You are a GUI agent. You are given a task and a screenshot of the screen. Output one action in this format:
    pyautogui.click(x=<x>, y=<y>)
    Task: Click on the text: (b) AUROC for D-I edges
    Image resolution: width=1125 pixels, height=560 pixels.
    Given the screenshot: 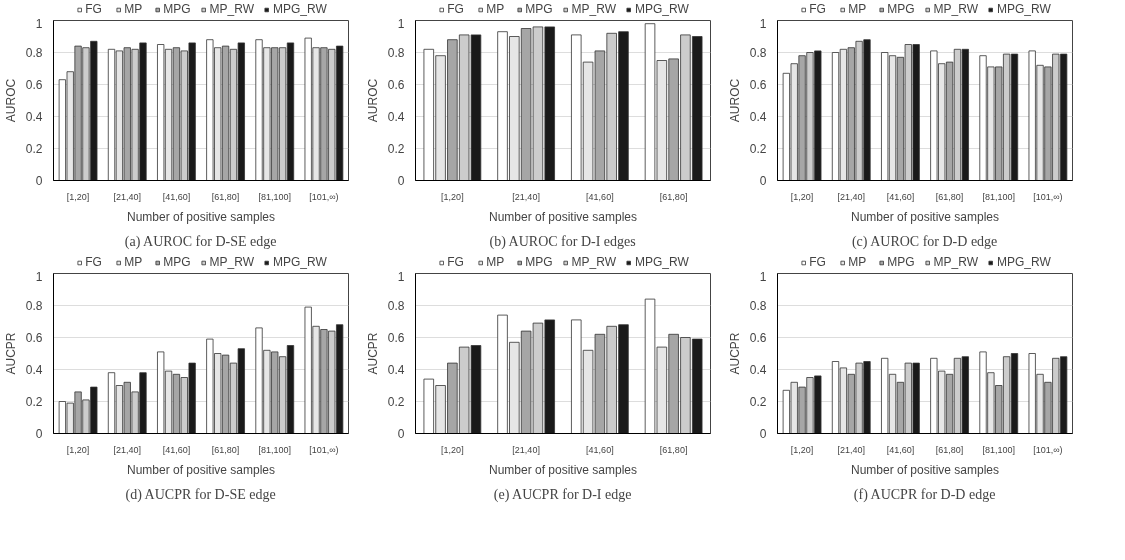 What is the action you would take?
    pyautogui.click(x=562, y=241)
    